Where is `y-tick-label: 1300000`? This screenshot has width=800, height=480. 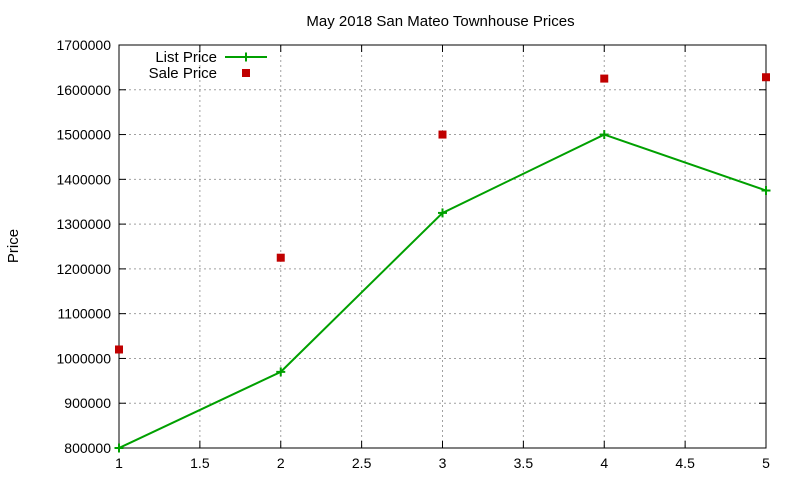 y-tick-label: 1300000 is located at coordinates (83, 224).